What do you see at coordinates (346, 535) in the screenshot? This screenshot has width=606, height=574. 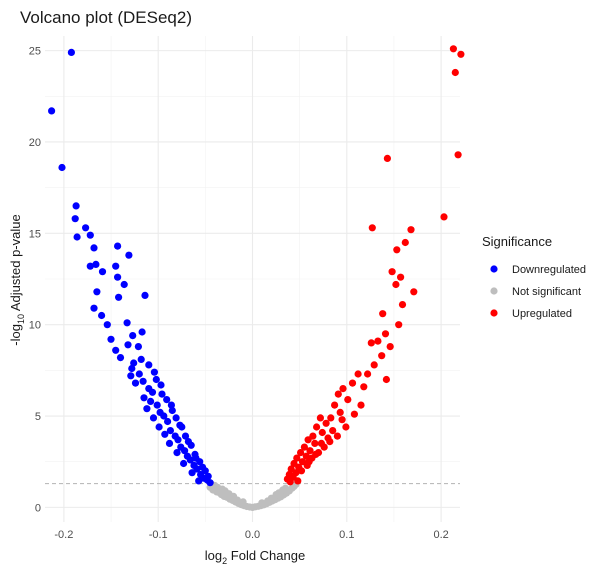 I see `x-tick-label: 0.1` at bounding box center [346, 535].